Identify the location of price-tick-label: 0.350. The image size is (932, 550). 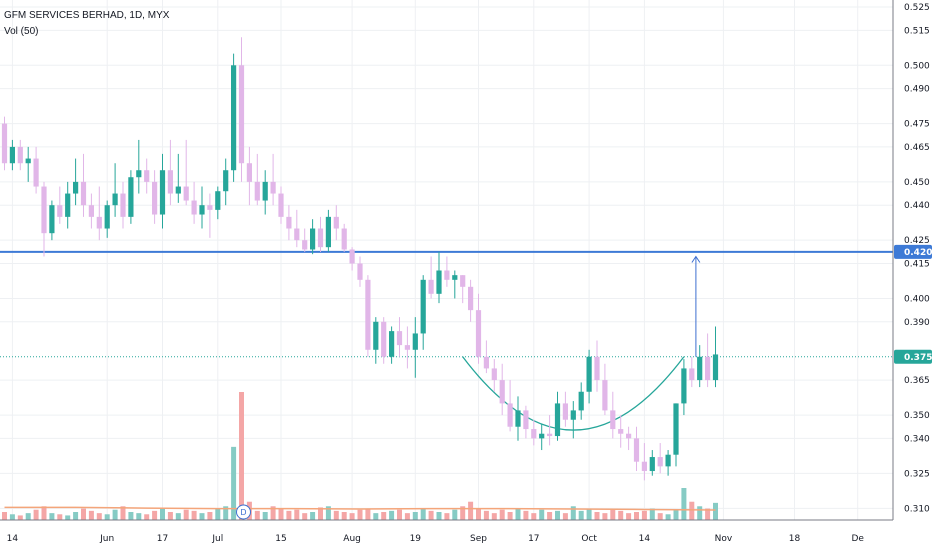
(917, 416).